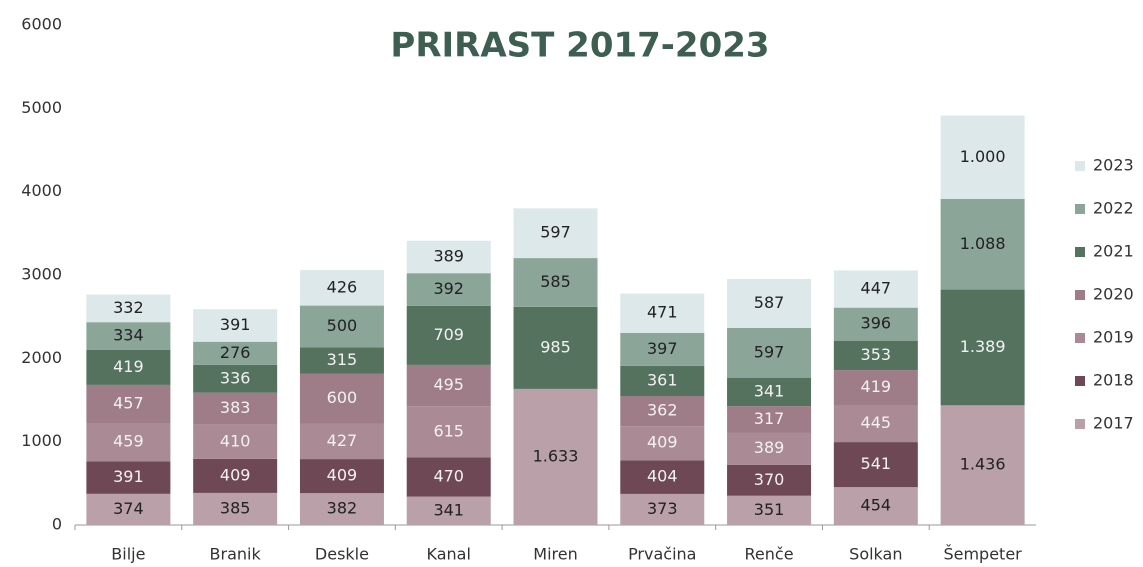 This screenshot has width=1143, height=567. I want to click on data-label: 985, so click(555, 346).